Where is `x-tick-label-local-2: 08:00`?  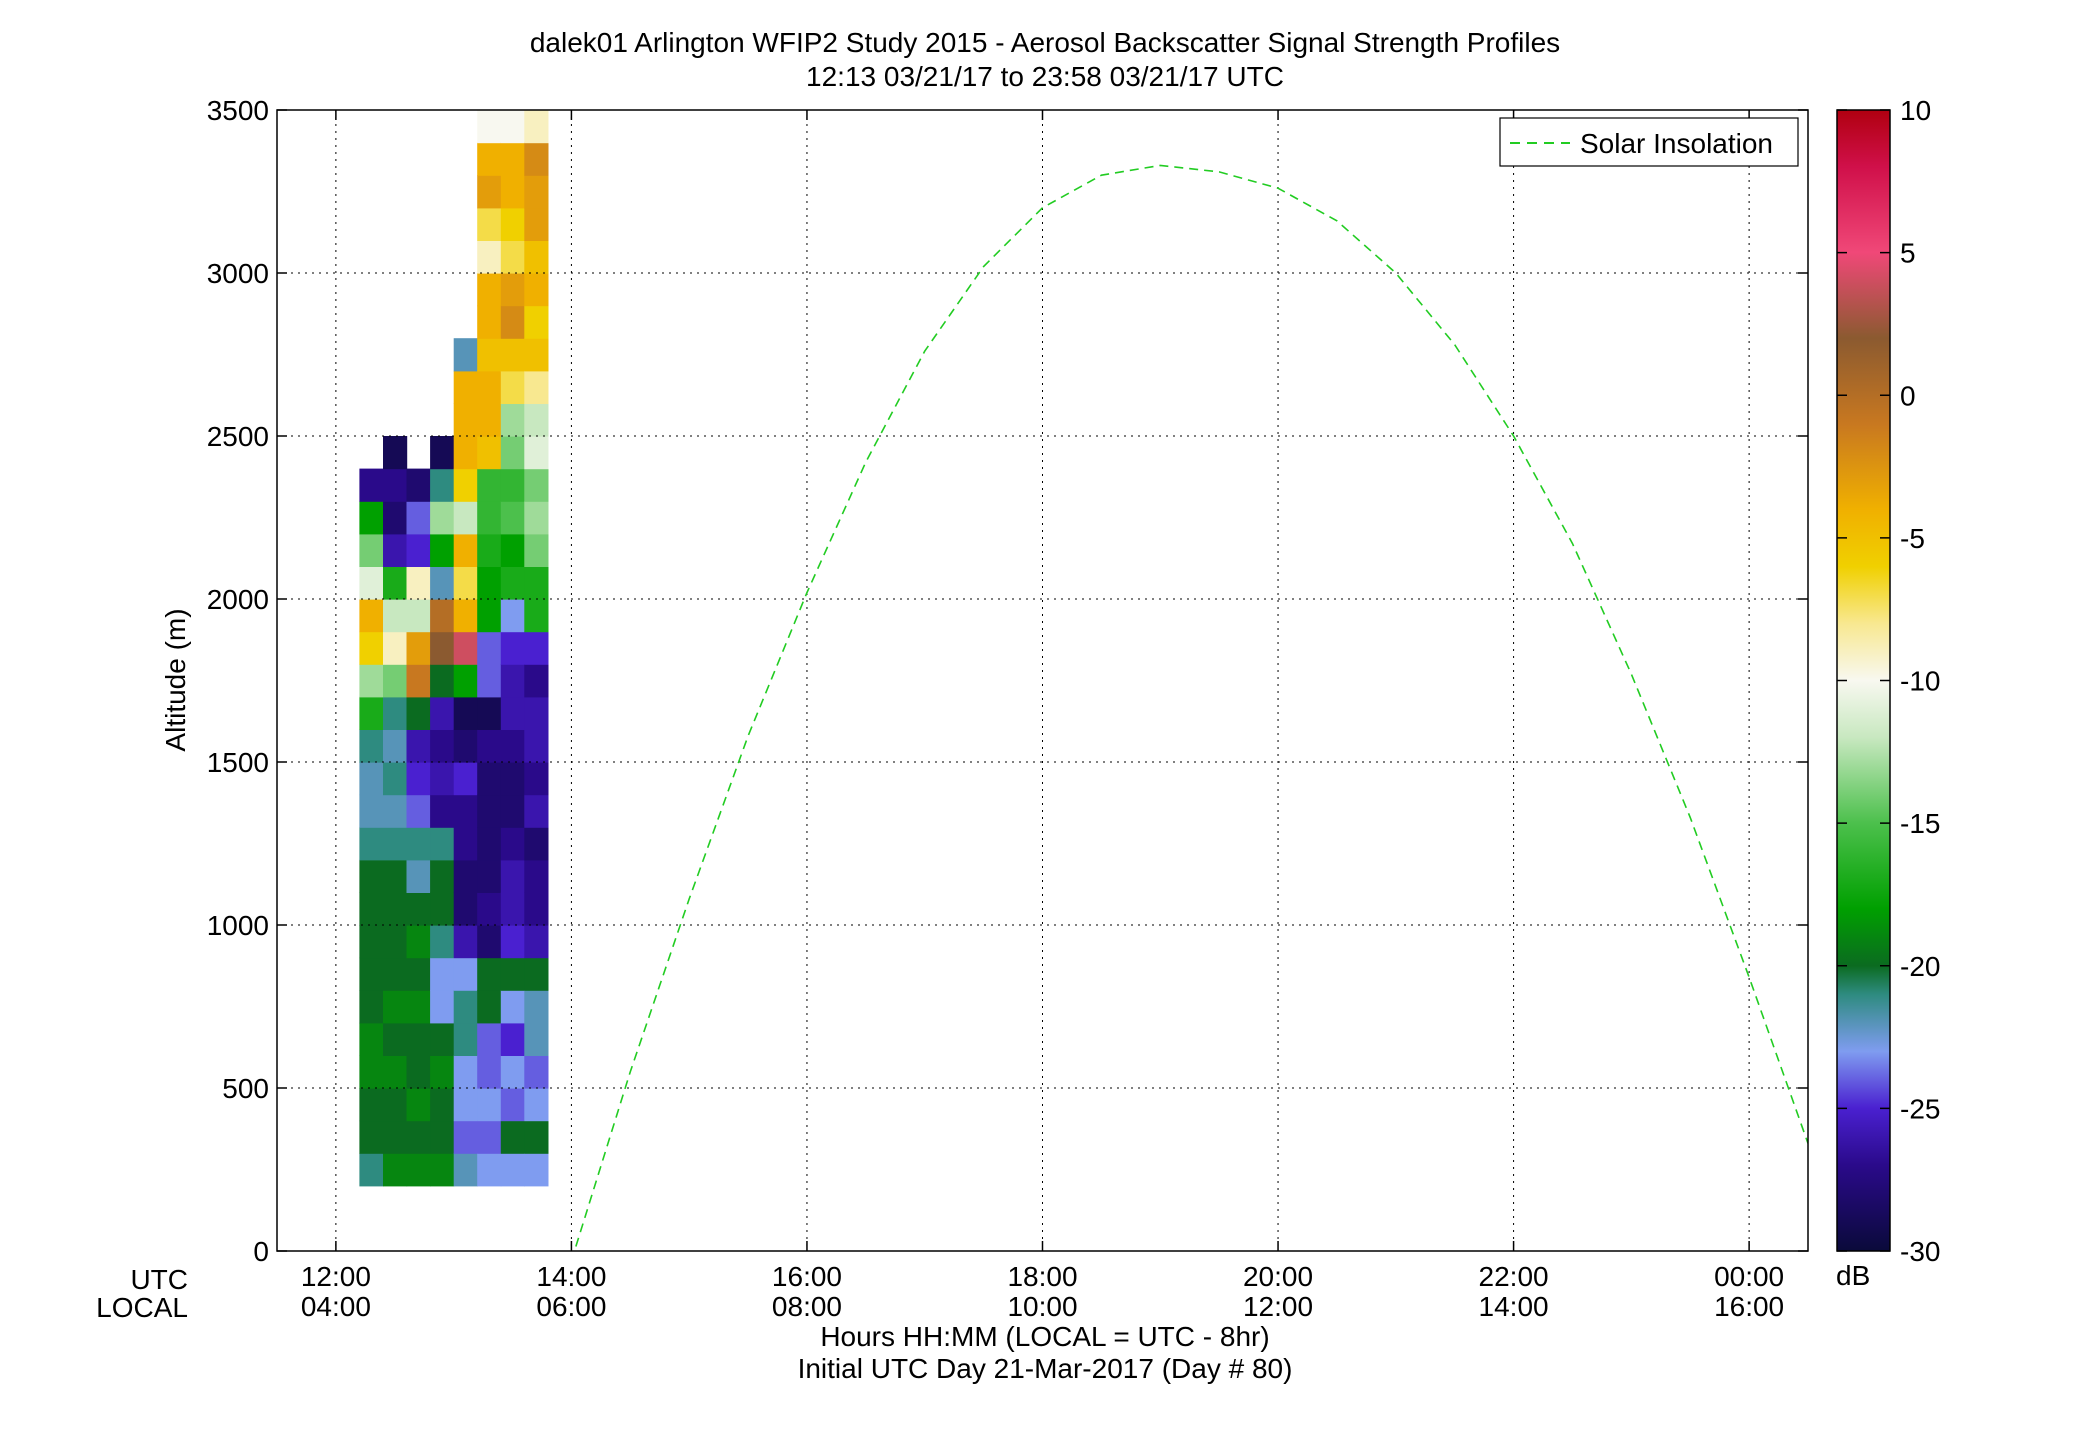 x-tick-label-local-2: 08:00 is located at coordinates (807, 1306).